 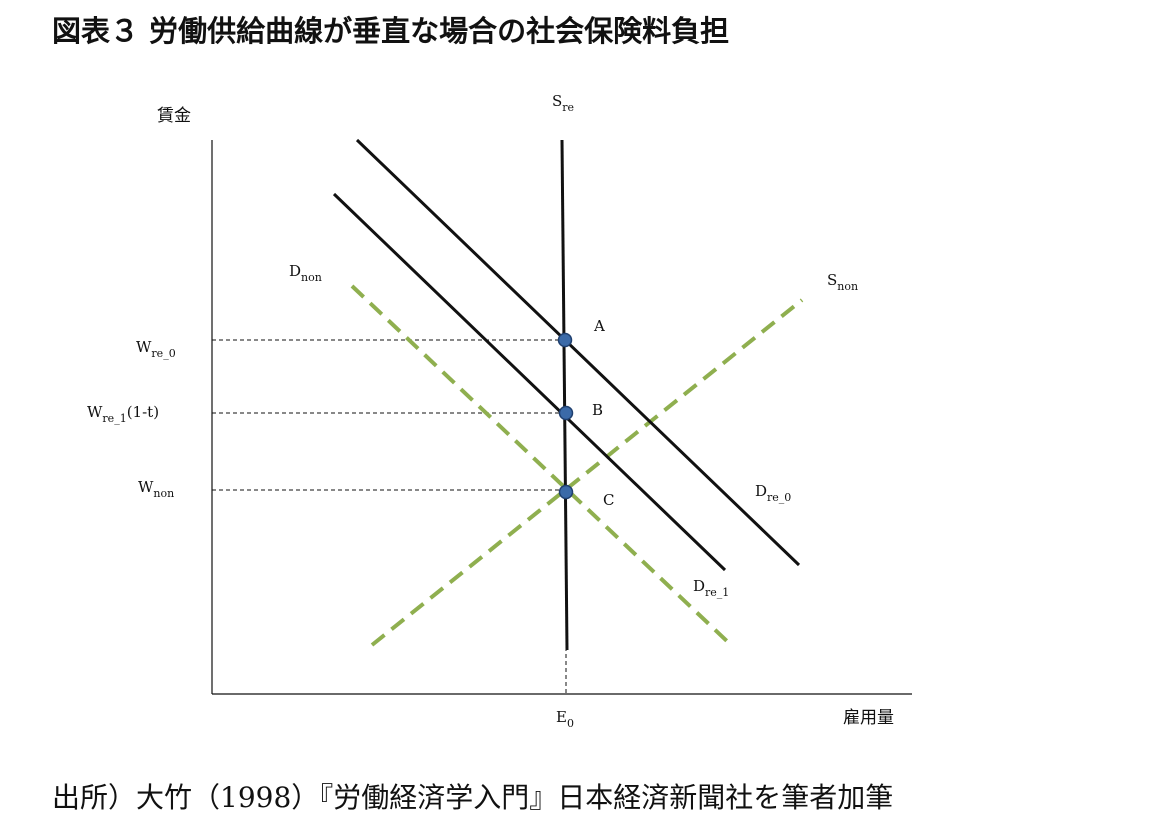 I want to click on point-a-label: A, so click(x=599, y=326).